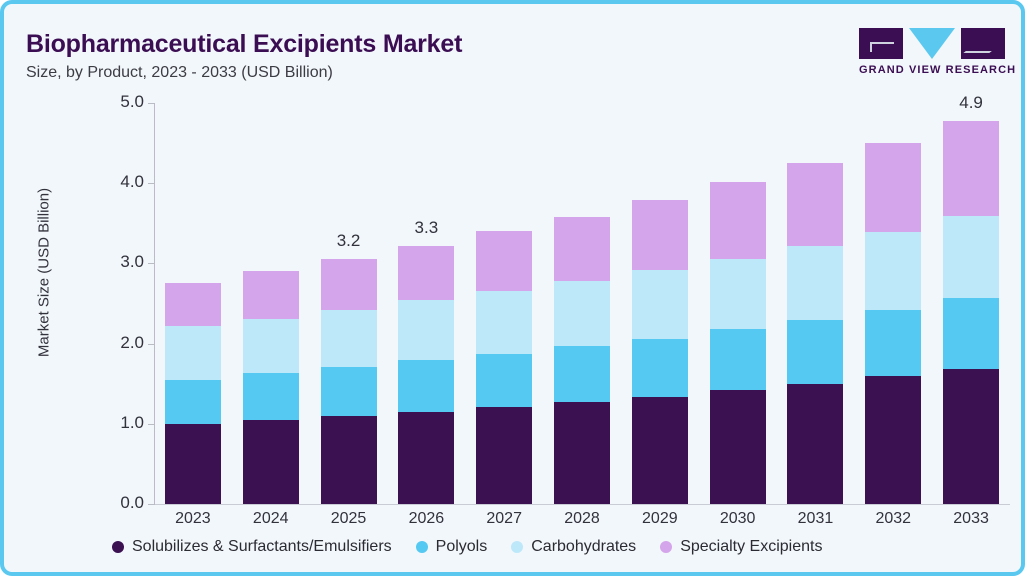 This screenshot has height=576, width=1025. What do you see at coordinates (504, 518) in the screenshot?
I see `x-axis-tick-label: 2027` at bounding box center [504, 518].